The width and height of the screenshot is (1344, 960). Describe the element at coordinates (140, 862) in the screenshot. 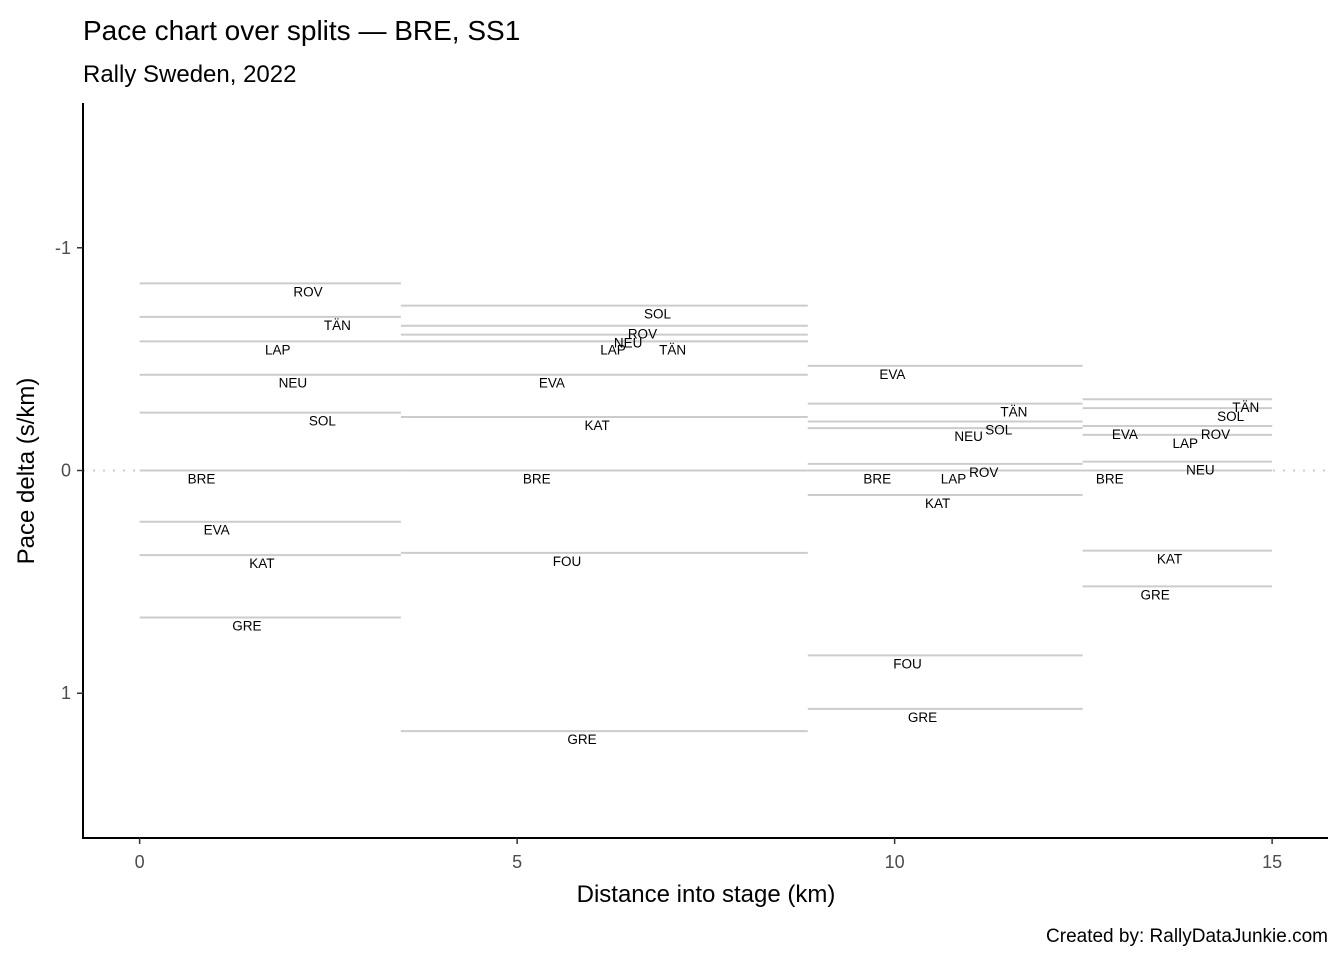

I see `x-tick-label: 0` at that location.